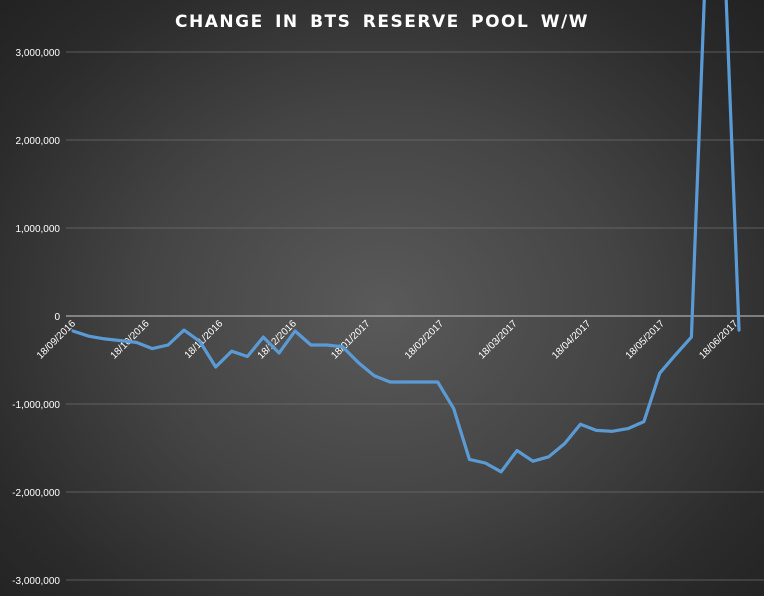  I want to click on x-tick-label: 18/06/2017, so click(718, 339).